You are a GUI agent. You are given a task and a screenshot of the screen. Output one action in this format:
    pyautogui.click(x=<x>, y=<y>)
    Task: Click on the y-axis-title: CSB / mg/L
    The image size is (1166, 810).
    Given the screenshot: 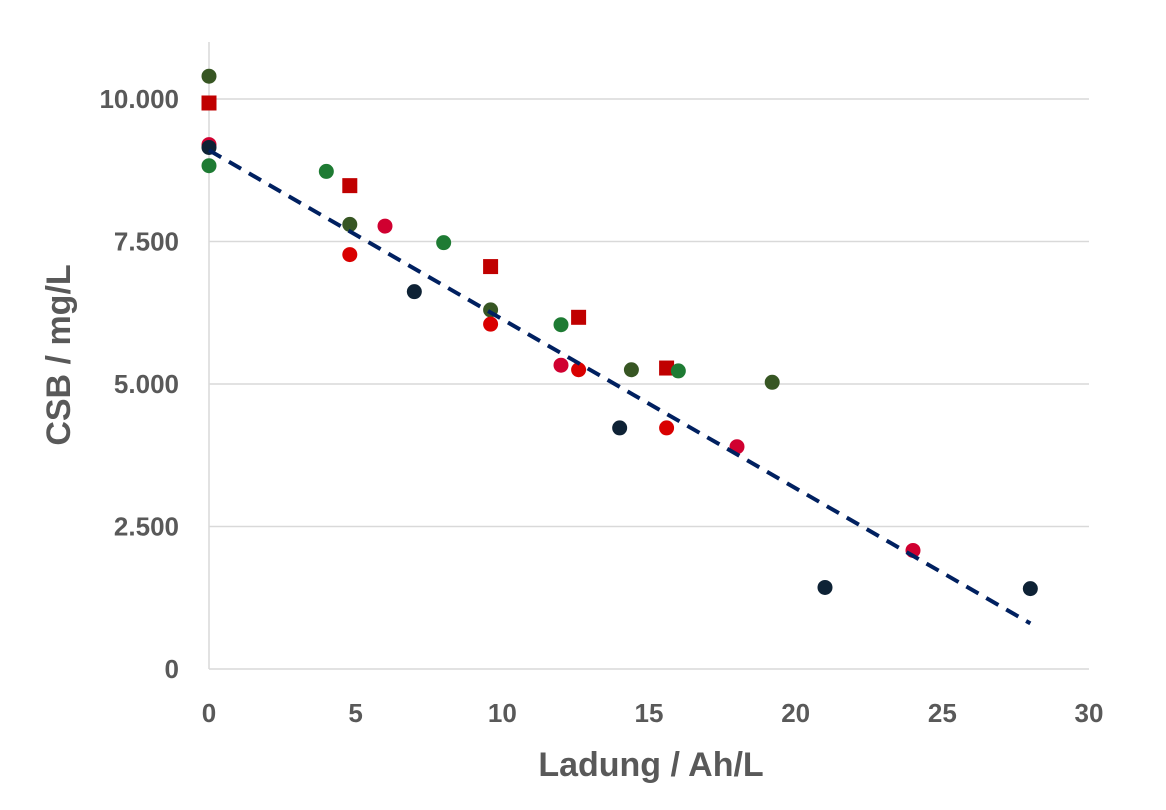 What is the action you would take?
    pyautogui.click(x=59, y=354)
    